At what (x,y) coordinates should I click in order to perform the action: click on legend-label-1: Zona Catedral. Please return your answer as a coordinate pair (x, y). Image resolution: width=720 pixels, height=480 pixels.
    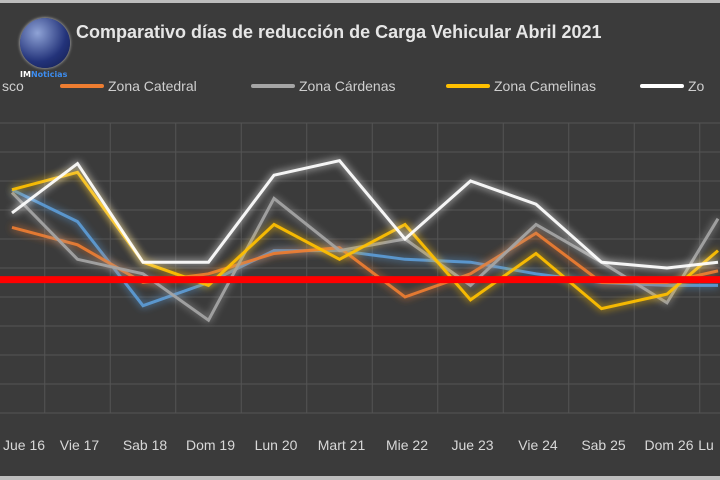
    Looking at the image, I should click on (152, 86).